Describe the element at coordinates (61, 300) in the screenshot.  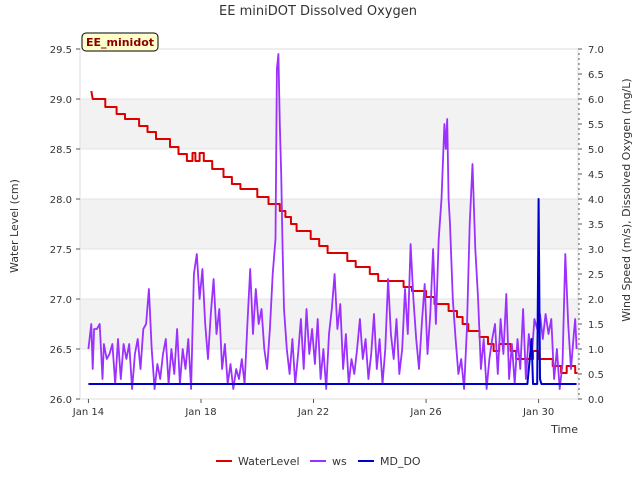
I see `y-left-tick-label: 27.0` at that location.